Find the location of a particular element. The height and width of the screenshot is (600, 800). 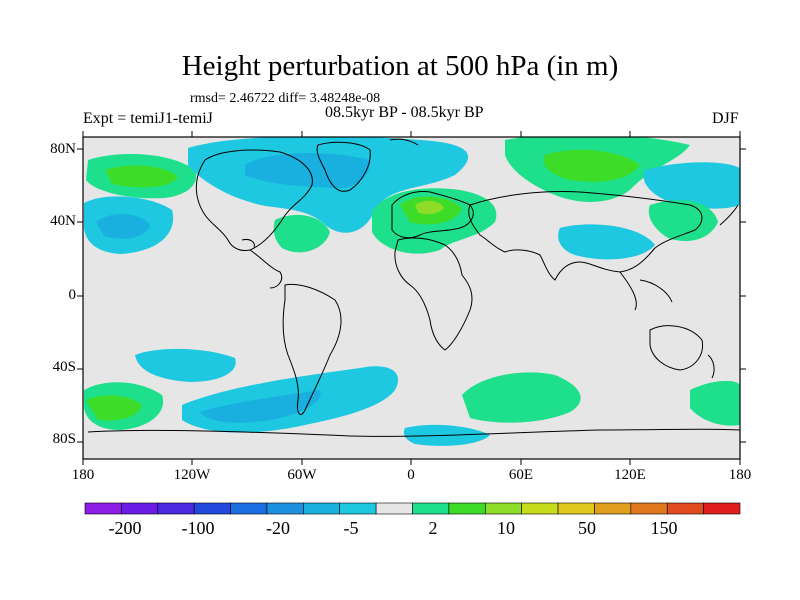

lon-label-120w: 120W is located at coordinates (192, 475).